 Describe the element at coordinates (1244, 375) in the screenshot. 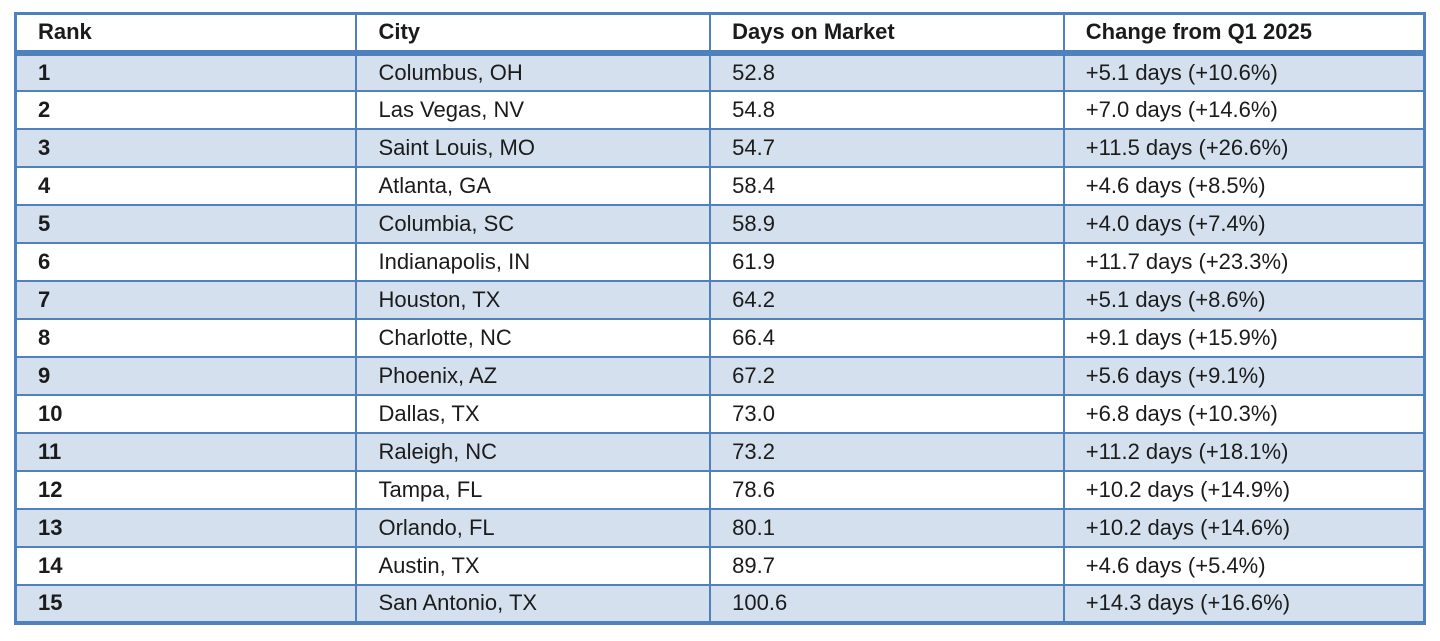

I see `cell-change: +5.6 days (+9.1%)` at that location.